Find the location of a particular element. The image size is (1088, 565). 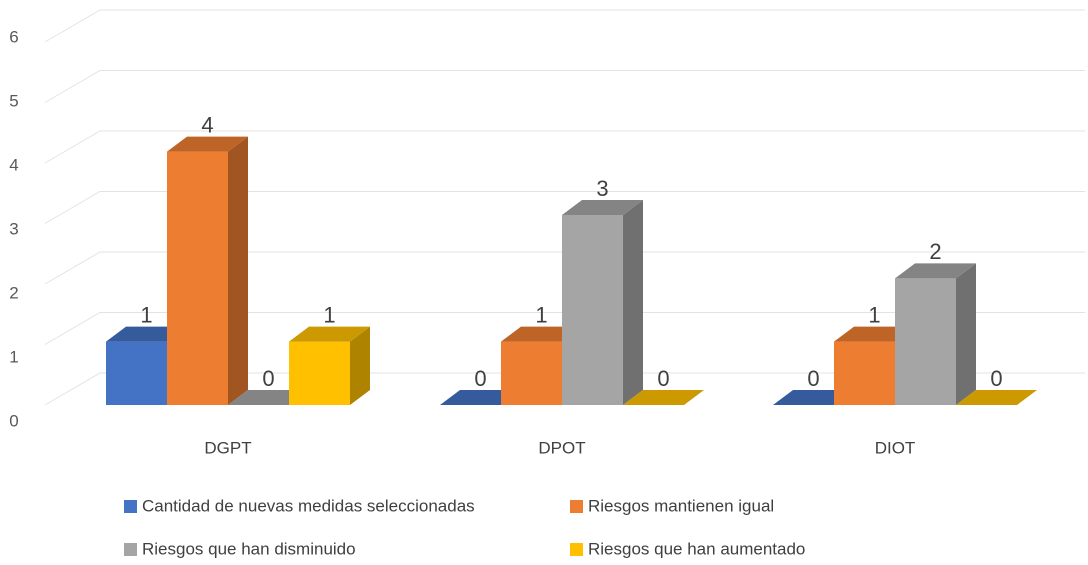

y-tick-label: 5 is located at coordinates (13, 100).